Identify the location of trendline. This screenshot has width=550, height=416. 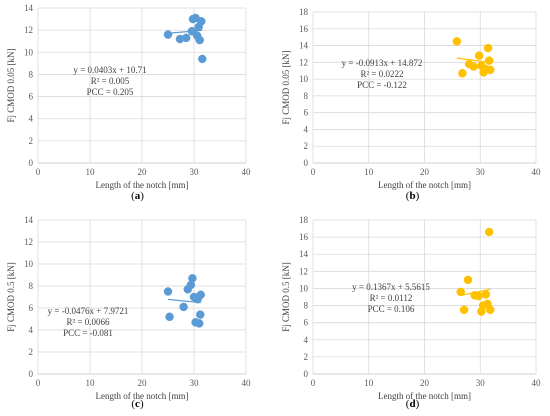
(185, 31).